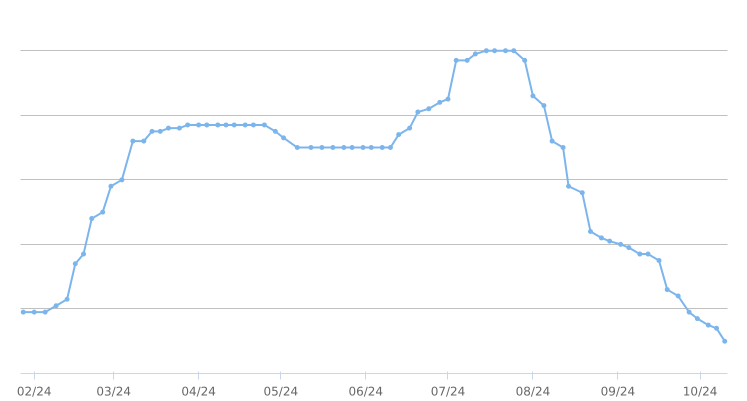 Image resolution: width=747 pixels, height=401 pixels. Describe the element at coordinates (700, 391) in the screenshot. I see `x-tick-label: 10/24` at that location.